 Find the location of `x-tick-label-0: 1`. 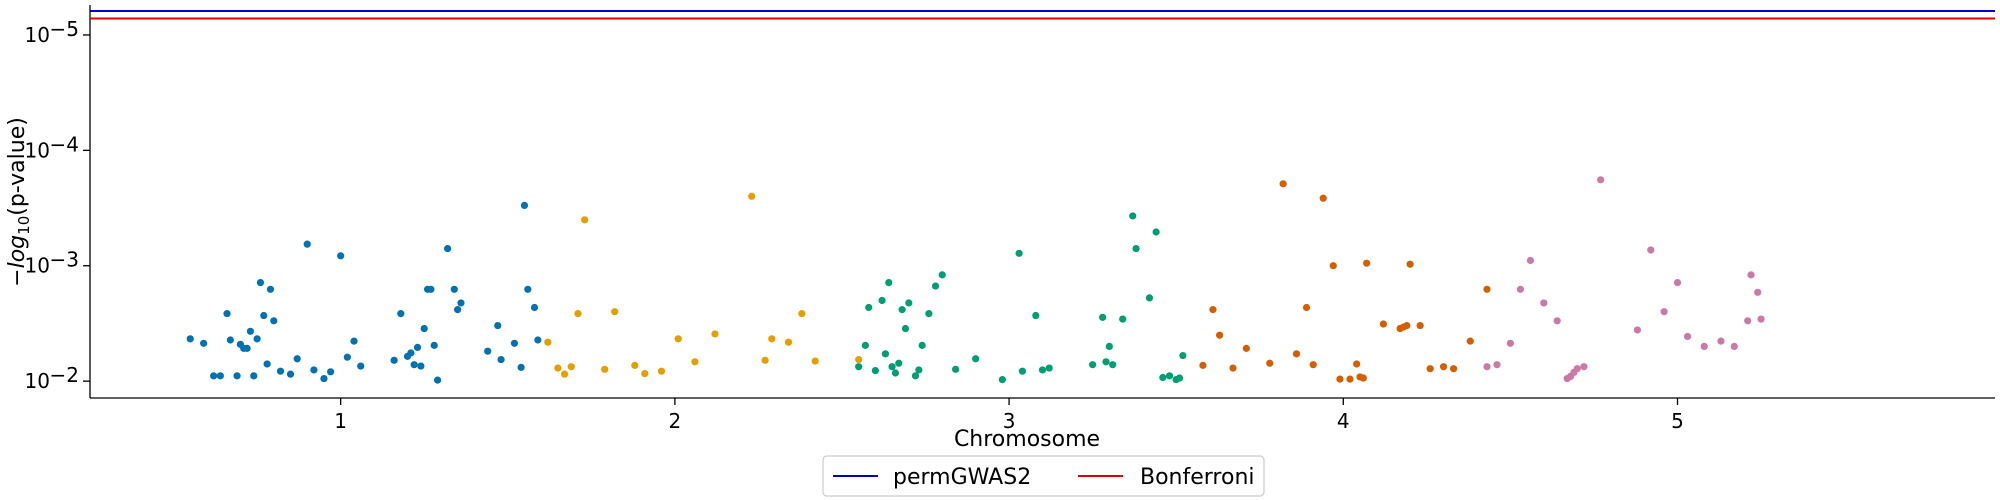

x-tick-label-0: 1 is located at coordinates (340, 421).